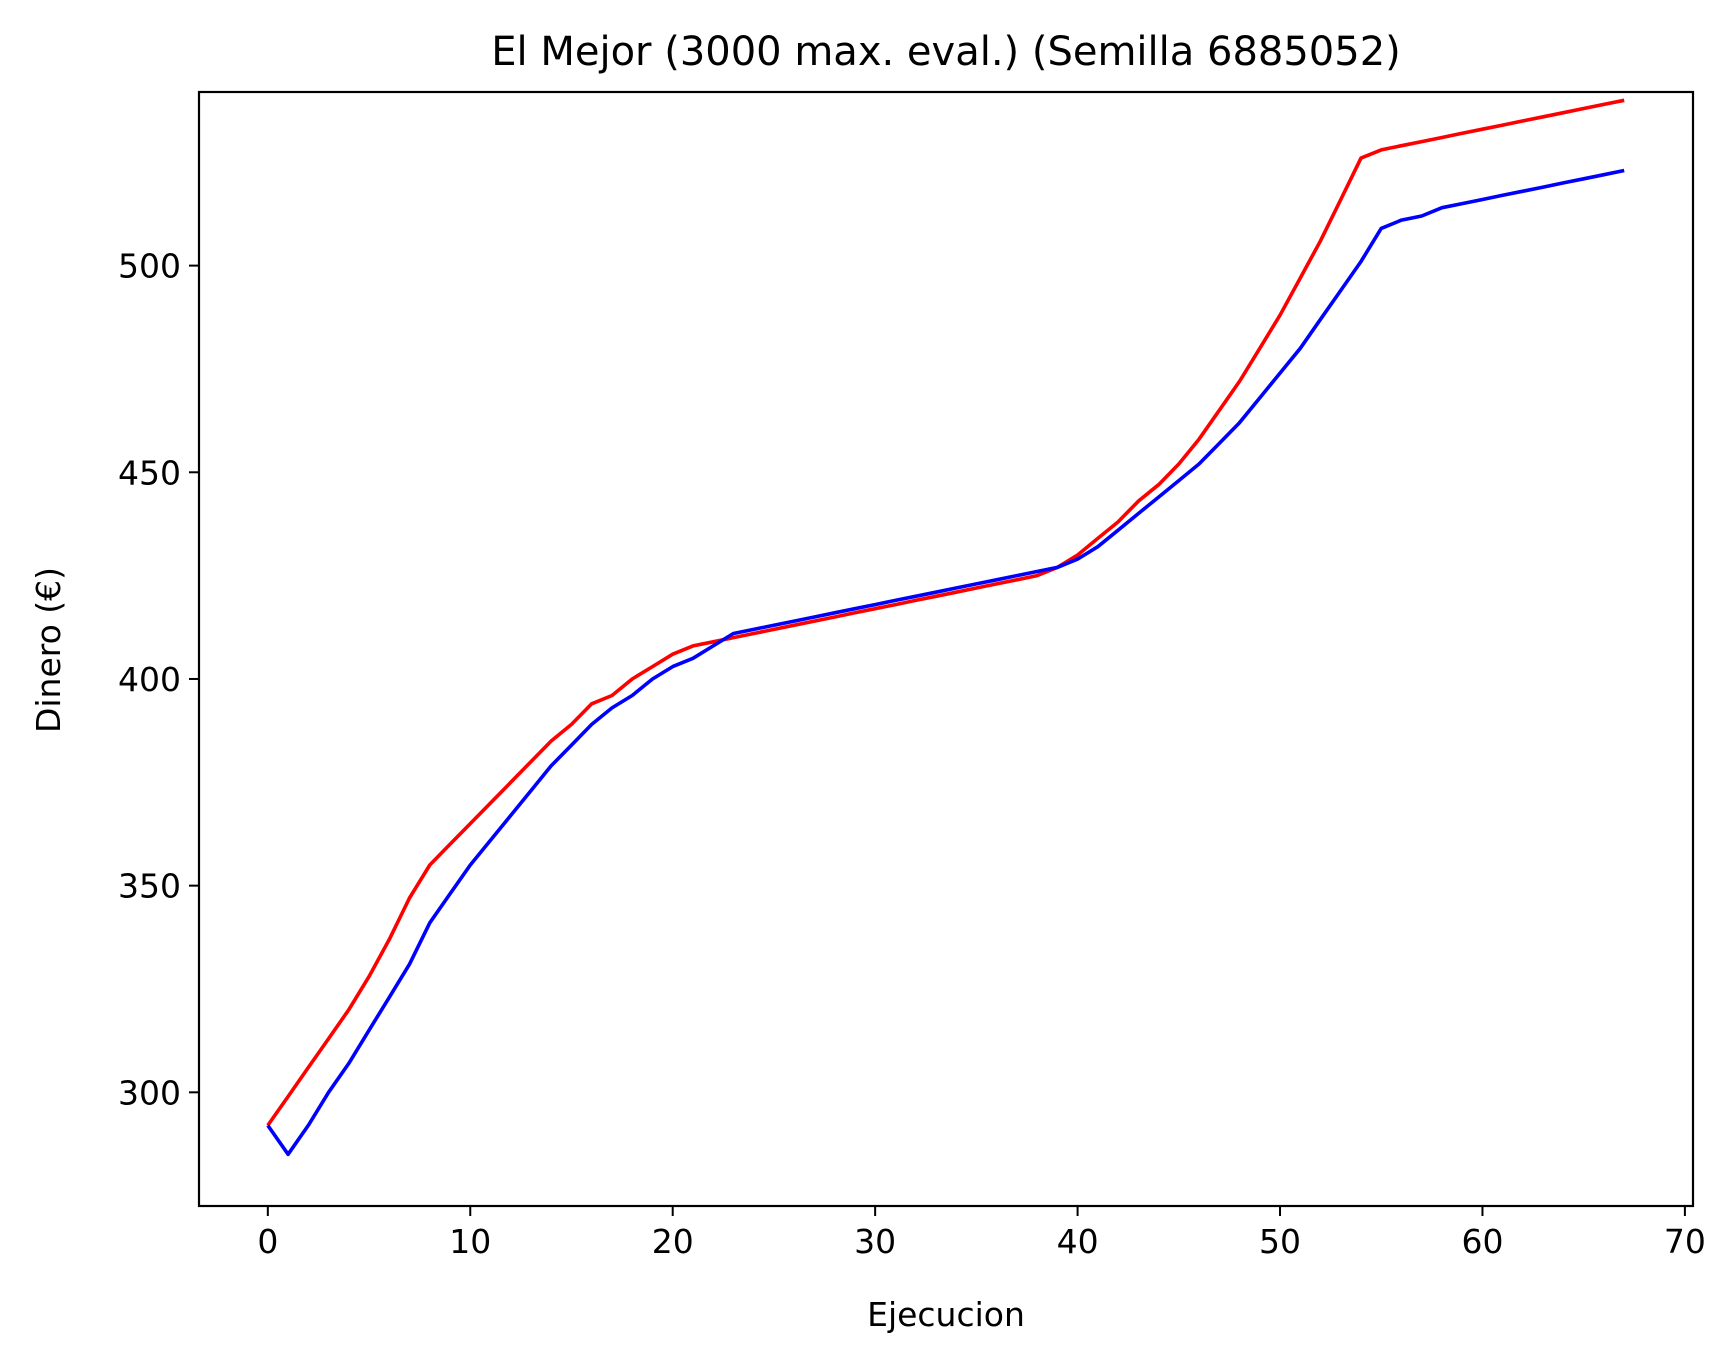 The height and width of the screenshot is (1361, 1734). Describe the element at coordinates (1685, 1241) in the screenshot. I see `x-tick-label: 70` at that location.